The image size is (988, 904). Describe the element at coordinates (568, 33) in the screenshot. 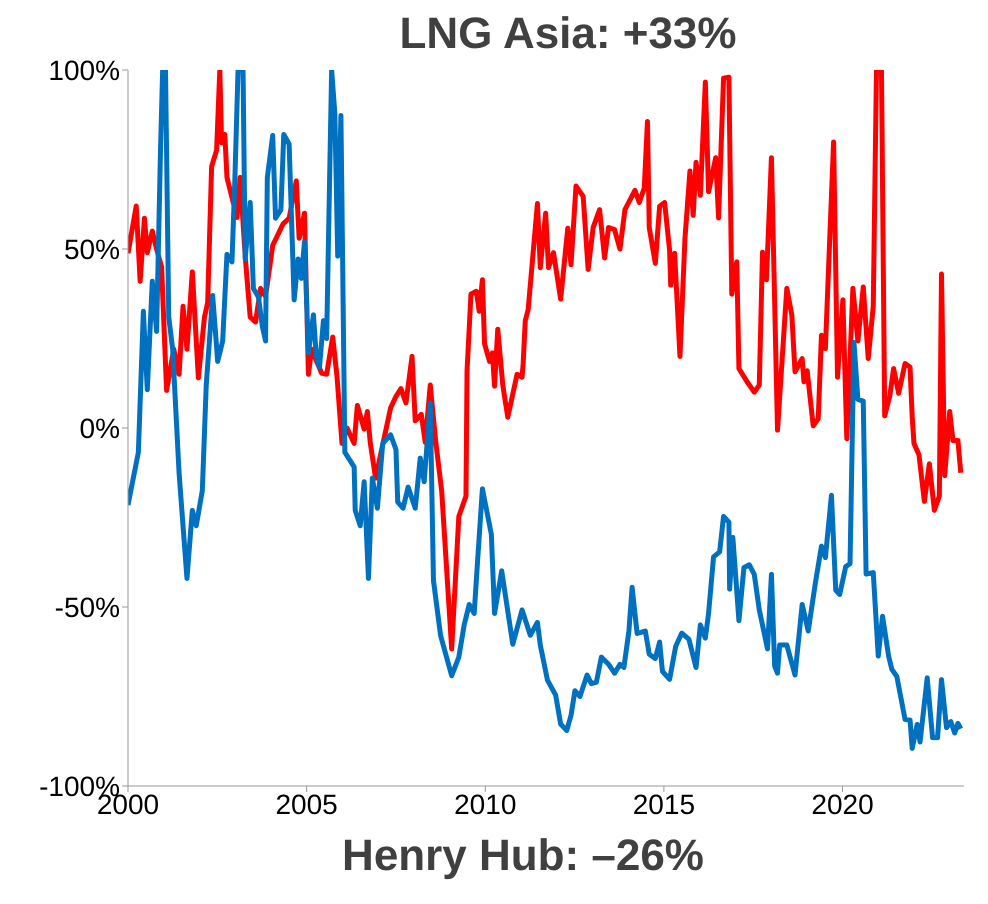

I see `text: LNG Asia: +33%` at that location.